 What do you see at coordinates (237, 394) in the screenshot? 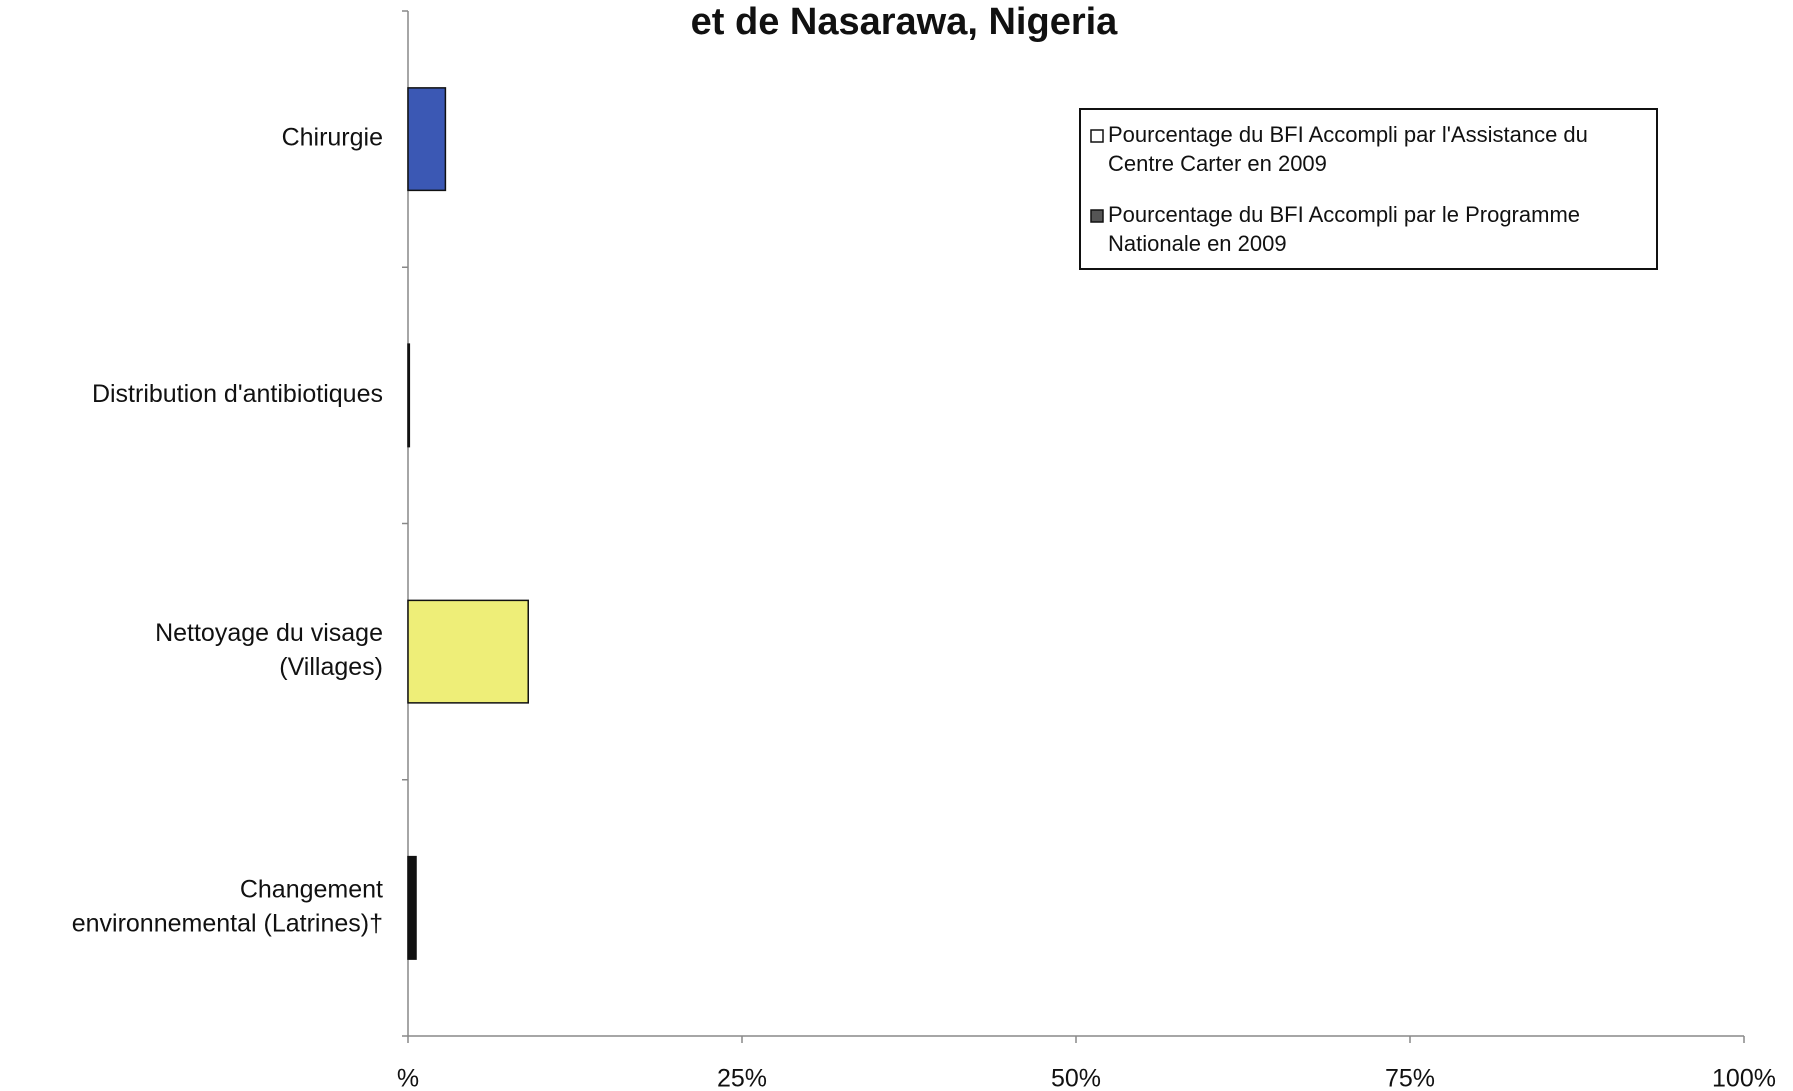
I see `y-tick-label: Distribution d'antibiotiques` at bounding box center [237, 394].